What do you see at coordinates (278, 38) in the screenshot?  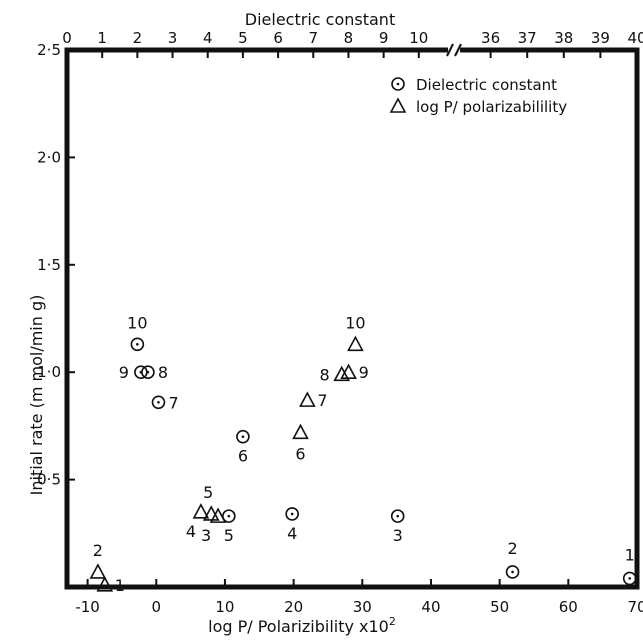 I see `x-top-tick-label: 6` at bounding box center [278, 38].